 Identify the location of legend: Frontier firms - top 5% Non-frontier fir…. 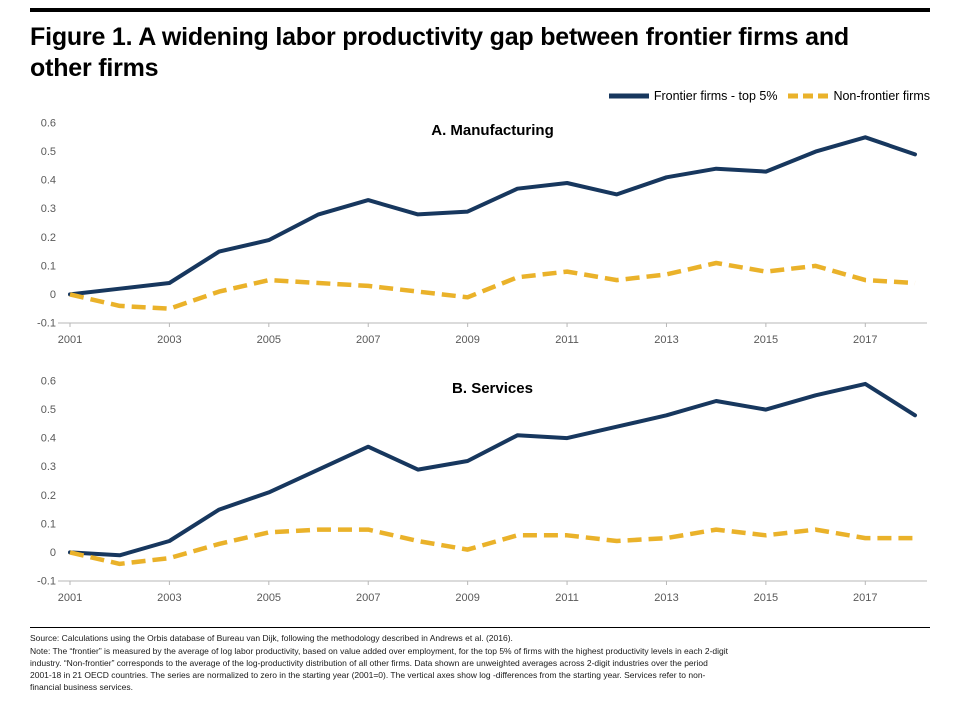
(480, 96).